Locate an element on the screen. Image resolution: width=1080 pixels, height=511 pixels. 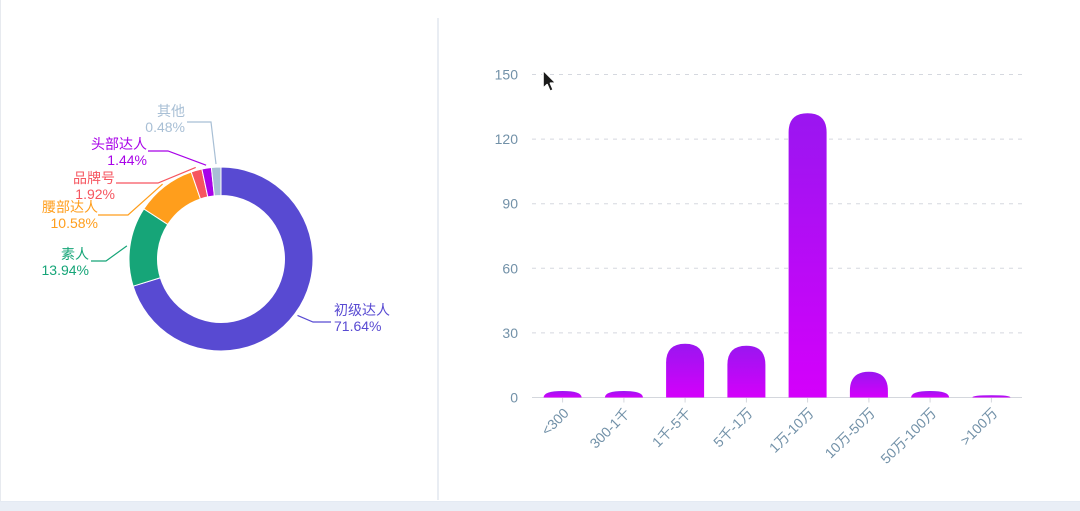
mouse-cursor-icon is located at coordinates (549, 81).